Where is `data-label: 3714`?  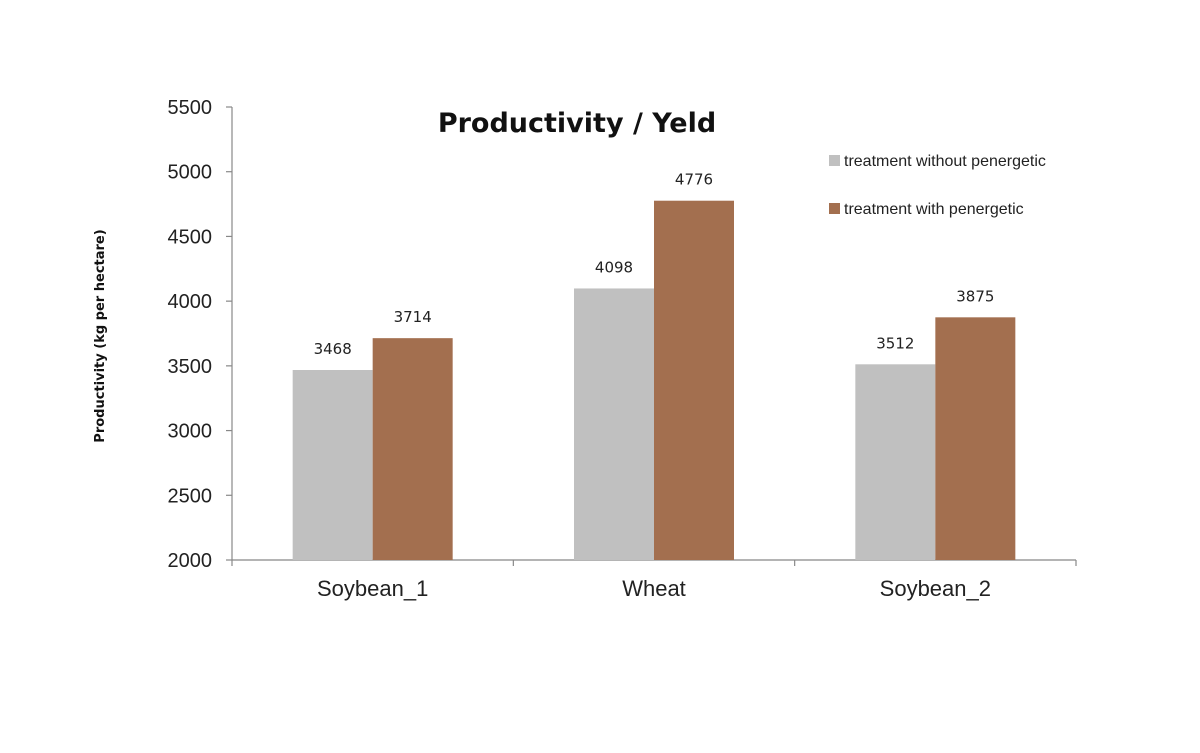 data-label: 3714 is located at coordinates (413, 317).